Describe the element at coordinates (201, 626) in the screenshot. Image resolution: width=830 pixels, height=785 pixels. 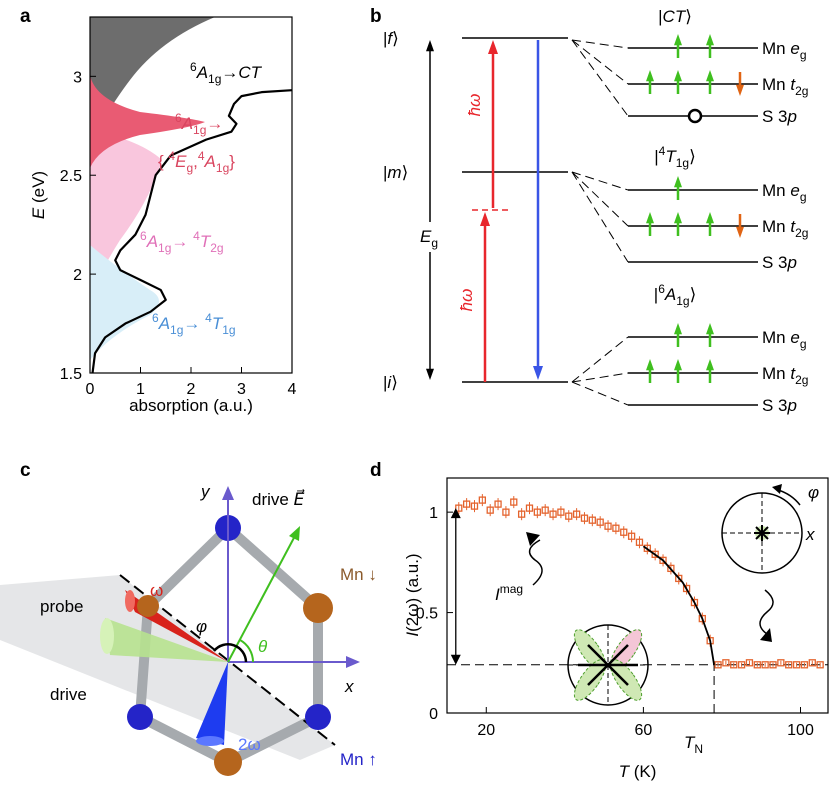
I see `angle-label: φ` at that location.